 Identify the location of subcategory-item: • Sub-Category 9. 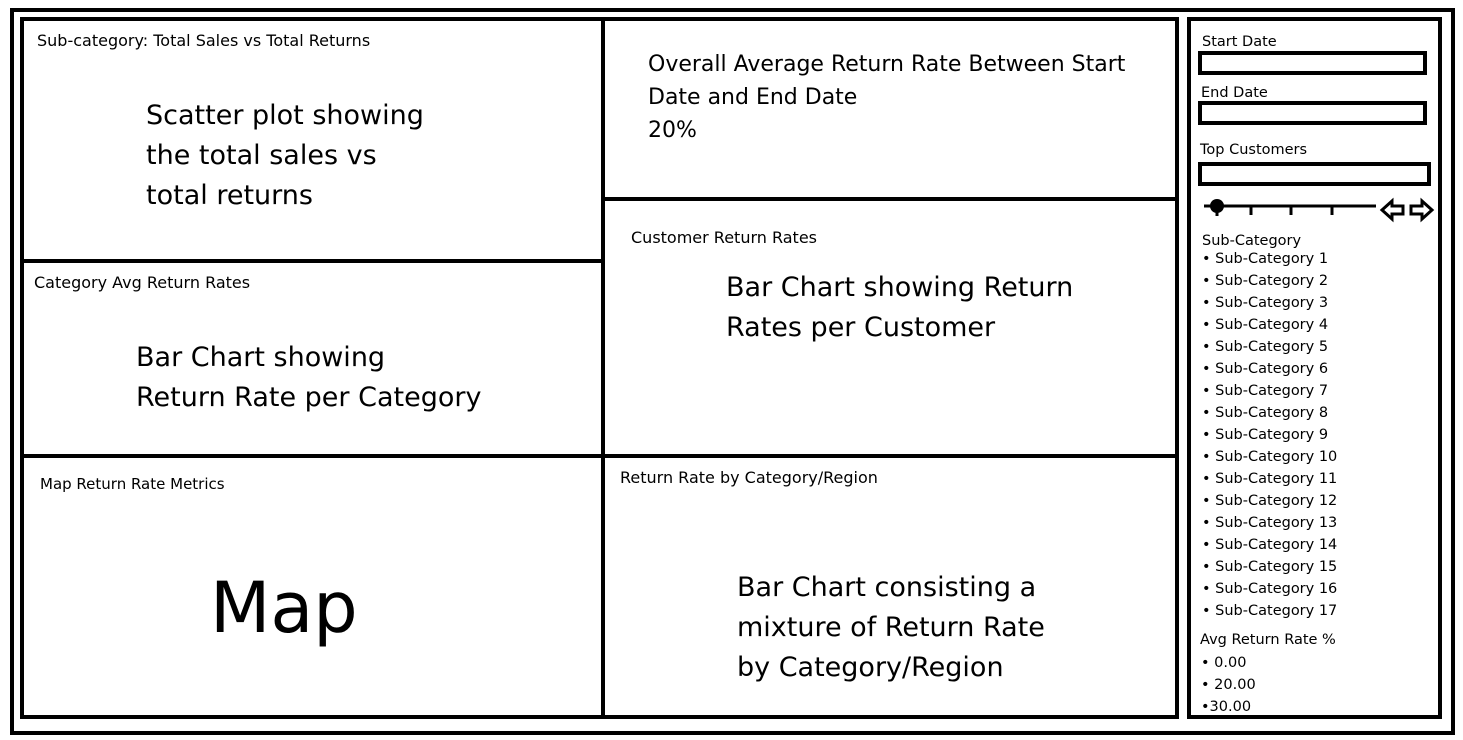
(1265, 435).